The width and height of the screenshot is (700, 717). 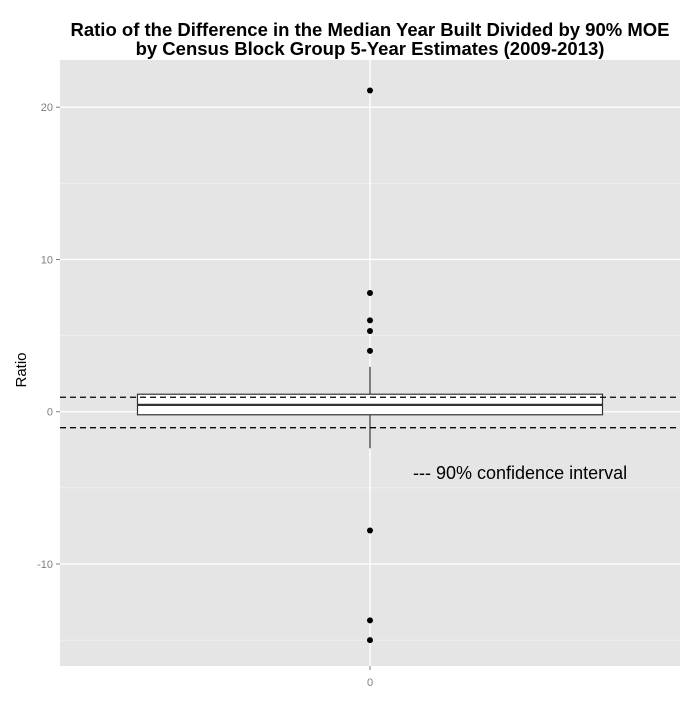 I want to click on x-tick-label: 0, so click(x=370, y=683).